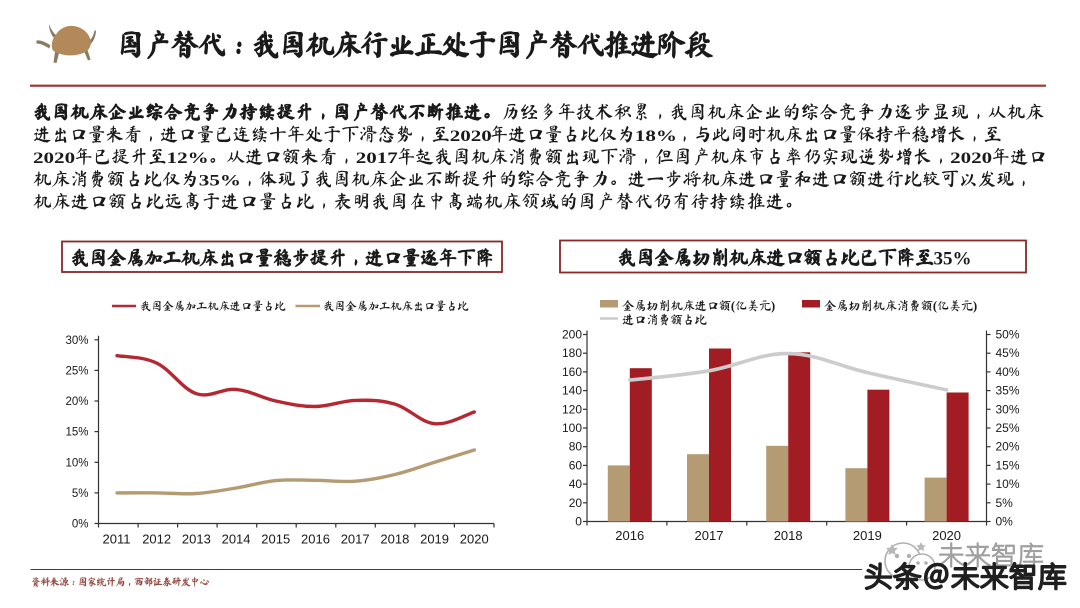 This screenshot has height=608, width=1080. What do you see at coordinates (576, 503) in the screenshot?
I see `svg-text: 20` at bounding box center [576, 503].